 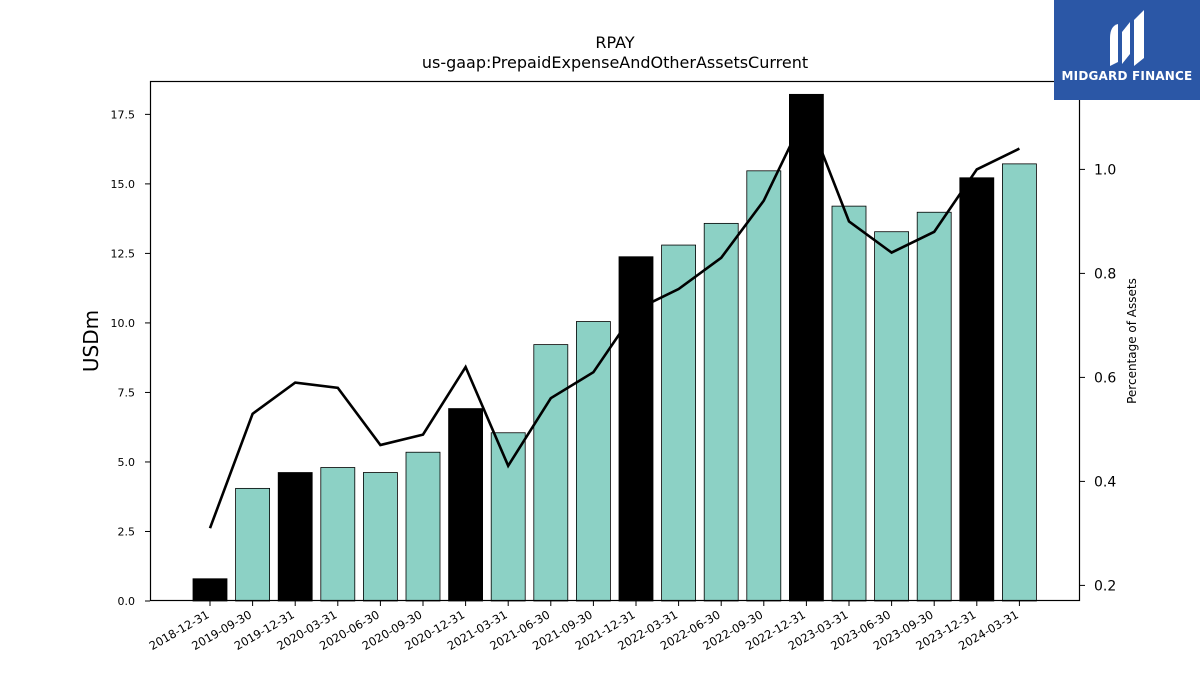 What do you see at coordinates (1105, 378) in the screenshot?
I see `y2-tick-label: 0.6` at bounding box center [1105, 378].